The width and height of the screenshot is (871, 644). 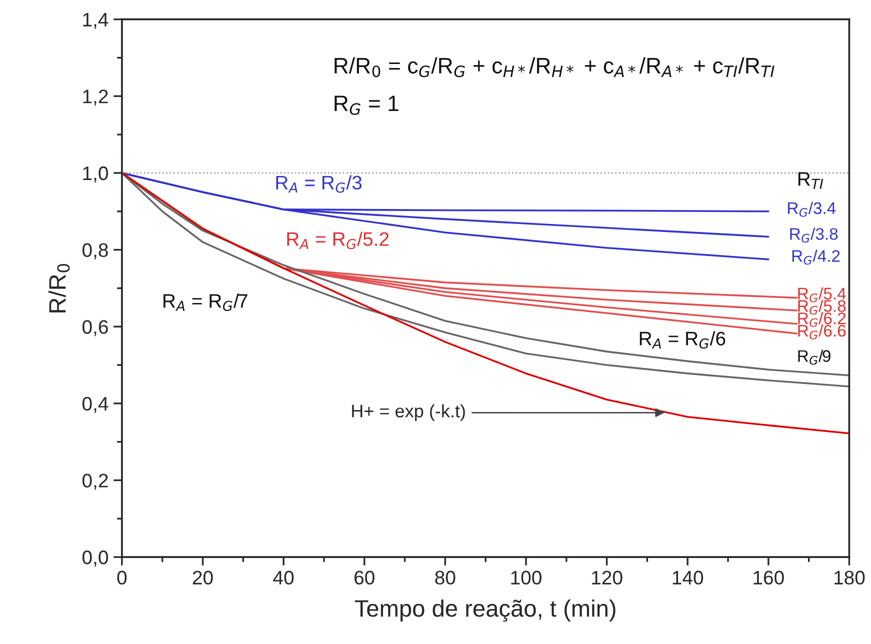 What do you see at coordinates (206, 303) in the screenshot?
I see `annotation: R$_{A}$ = R$_{G}$/7` at bounding box center [206, 303].